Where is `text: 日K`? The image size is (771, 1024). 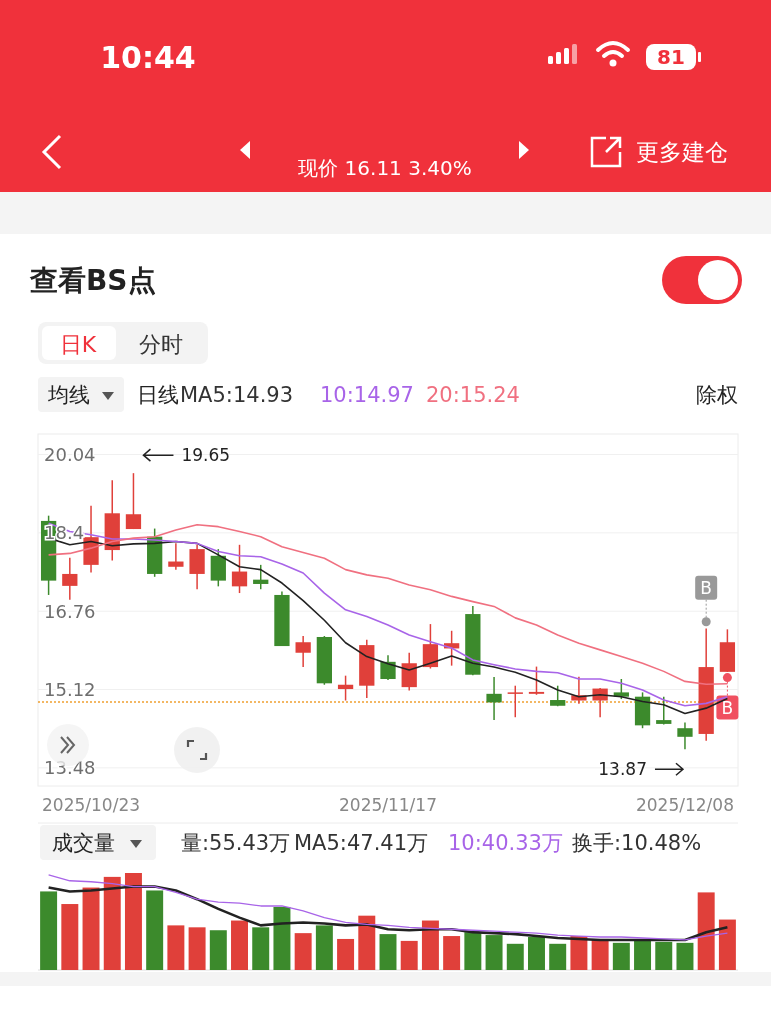 text: 日K is located at coordinates (78, 344).